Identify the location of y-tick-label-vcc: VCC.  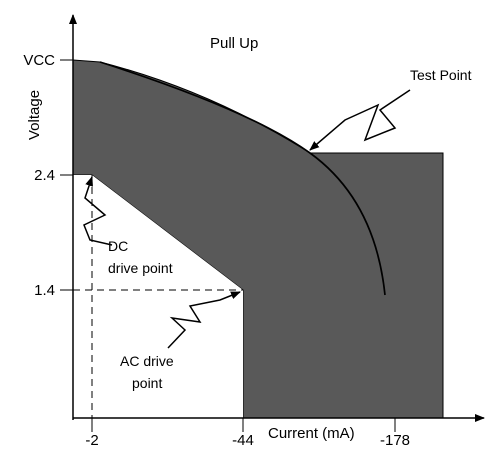
(39, 60).